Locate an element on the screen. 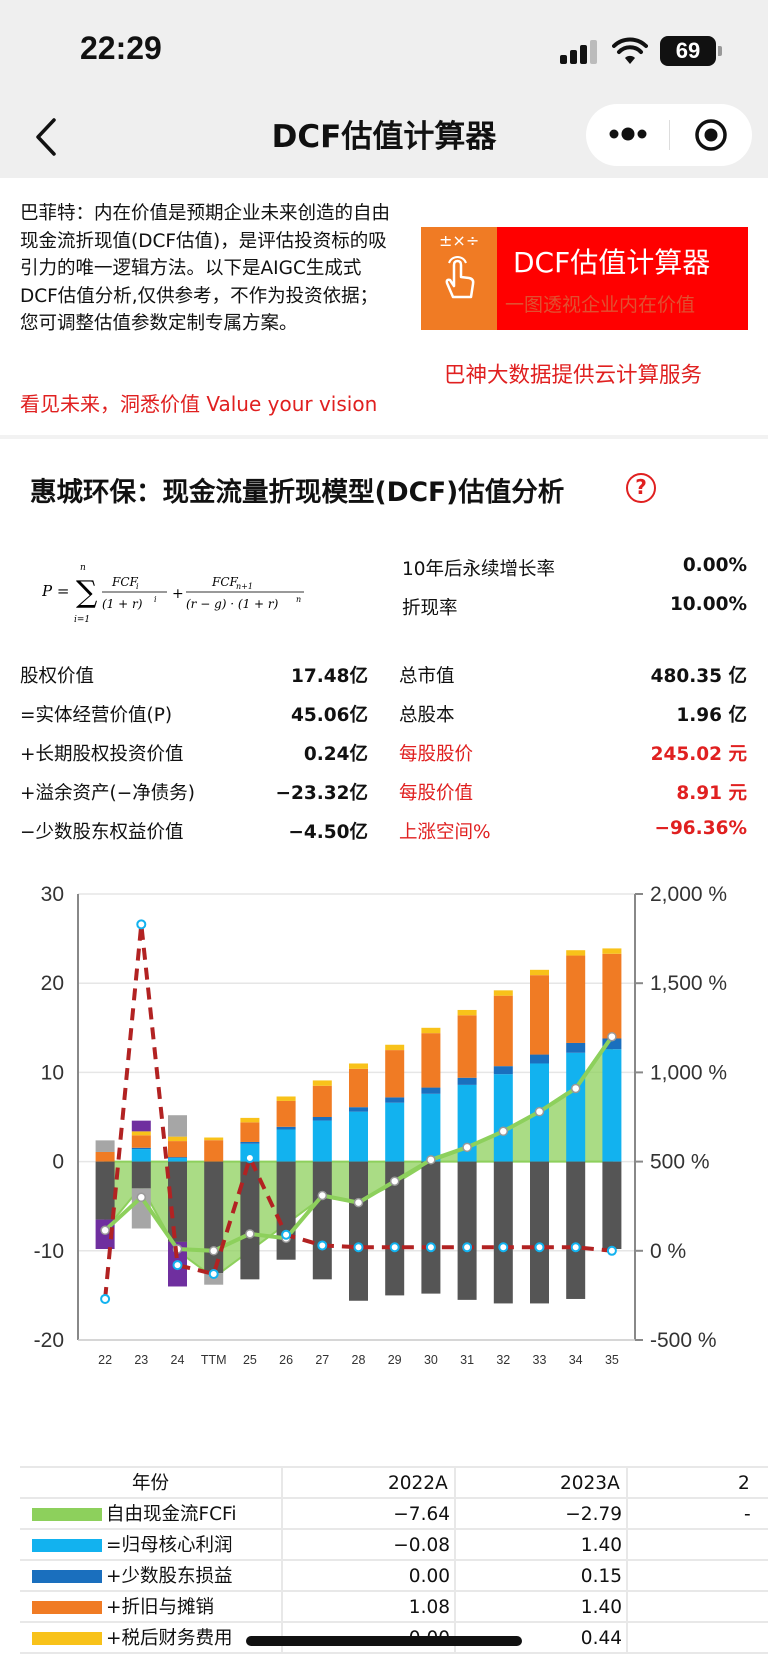 Image resolution: width=768 pixels, height=1663 pixels. metric-value: −23.32亿 is located at coordinates (321, 793).